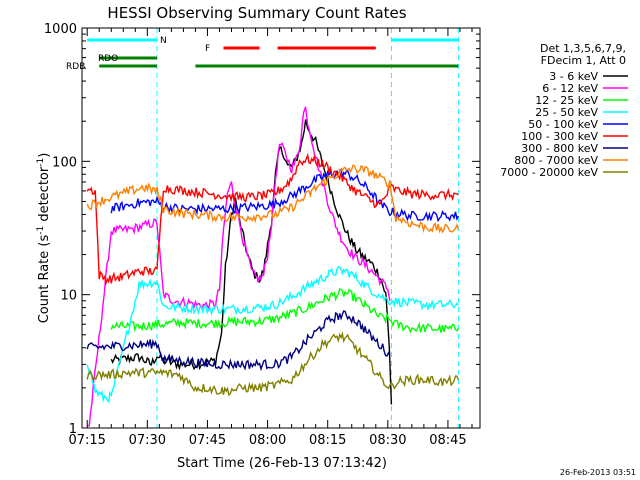 The height and width of the screenshot is (480, 640). Describe the element at coordinates (73, 429) in the screenshot. I see `y-tick-label-0: 1` at that location.